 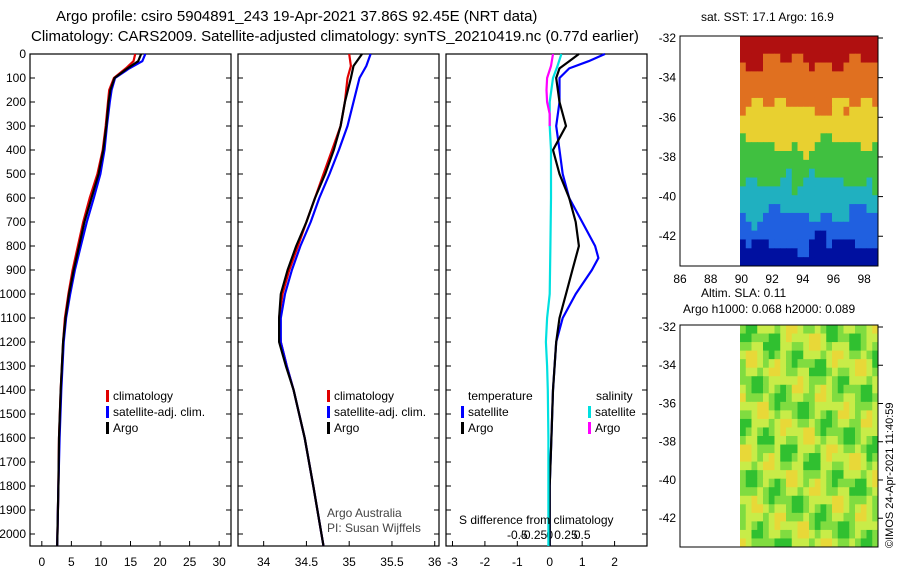 I want to click on legend-marker-s-satellite, so click(x=589, y=412).